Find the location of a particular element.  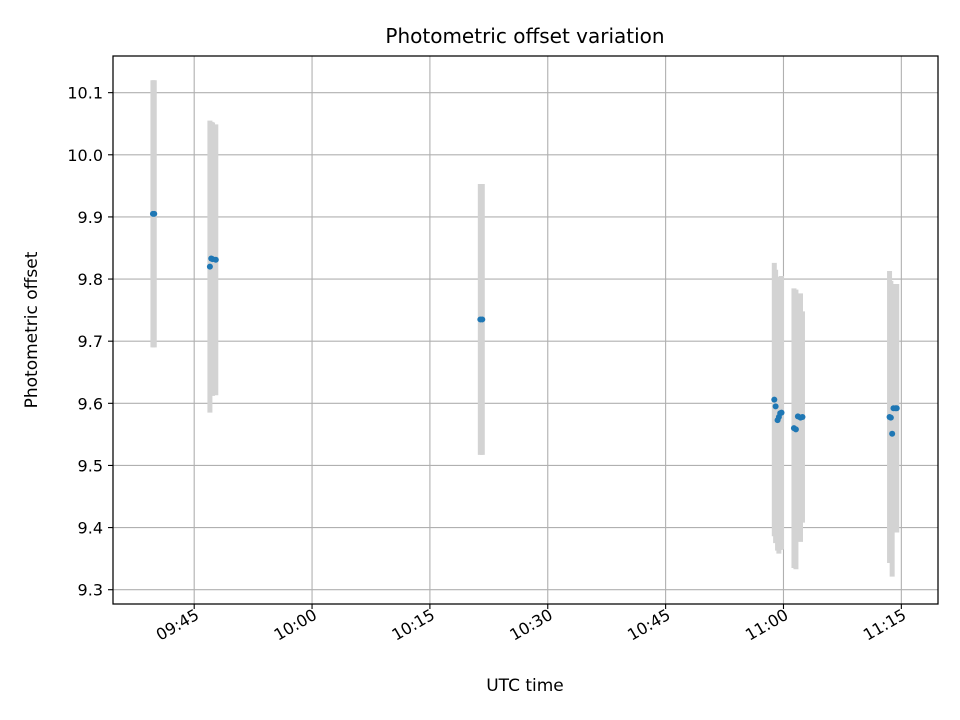

y-tick-label: 9.4 is located at coordinates (90, 528).